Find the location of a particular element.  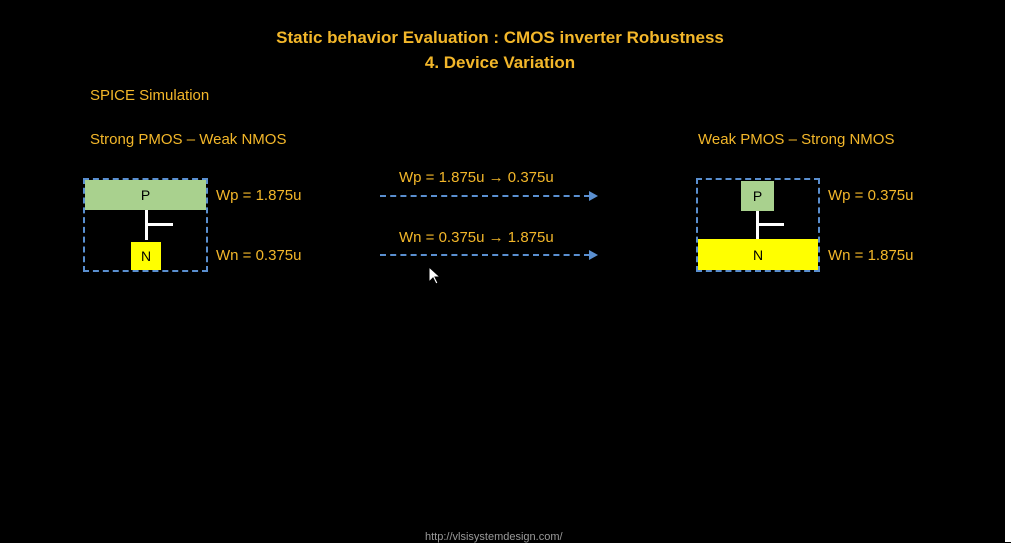

right-pmos-block: P is located at coordinates (757, 196).